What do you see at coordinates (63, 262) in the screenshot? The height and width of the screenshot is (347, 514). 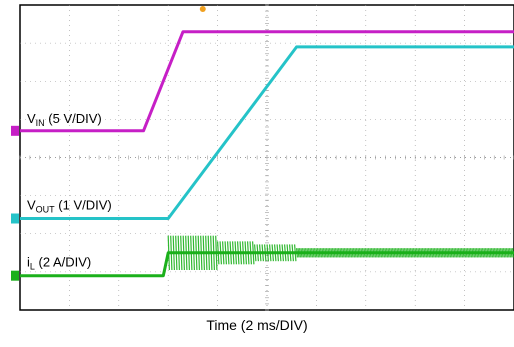 I see `label-scale: (2 A/DIV)` at bounding box center [63, 262].